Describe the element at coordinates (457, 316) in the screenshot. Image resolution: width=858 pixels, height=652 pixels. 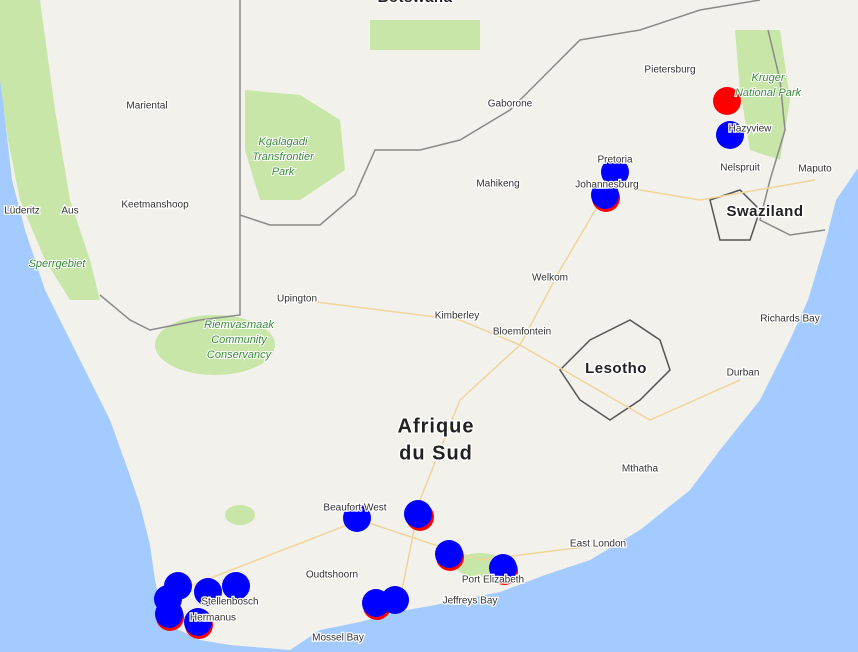
I see `place-label: Kimberley` at that location.